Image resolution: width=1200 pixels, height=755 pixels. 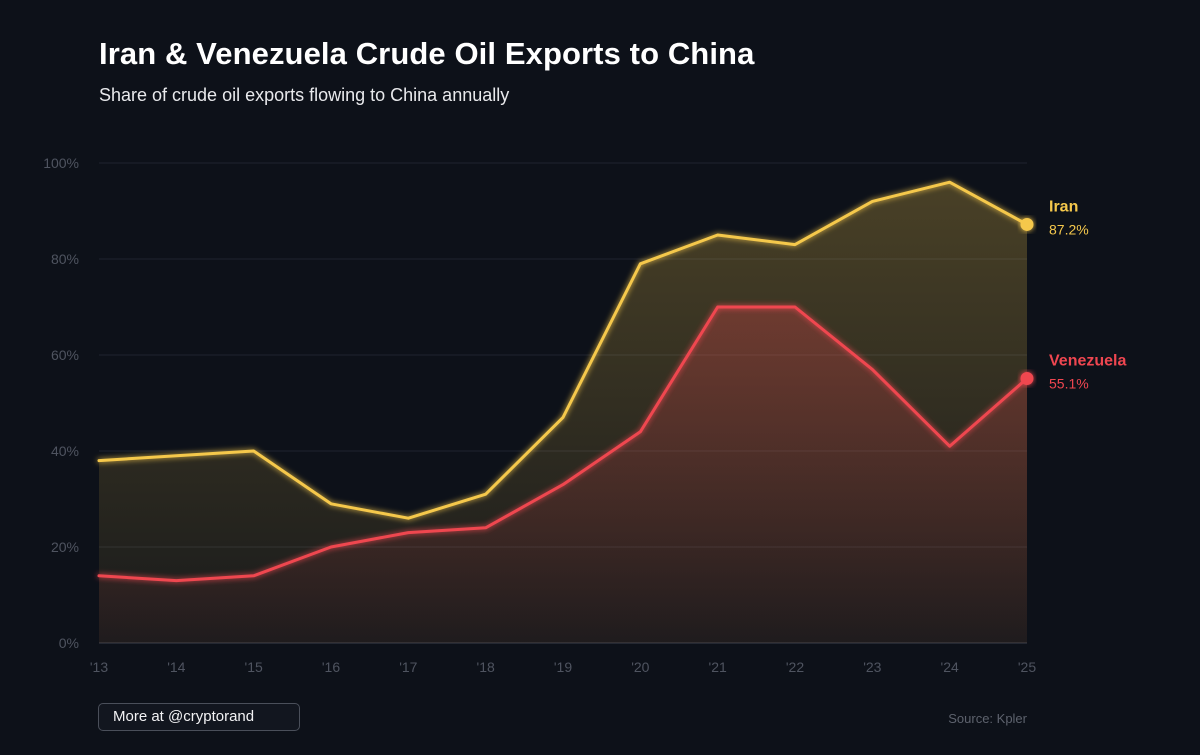 I want to click on y-tick-label: 20%, so click(x=65, y=547).